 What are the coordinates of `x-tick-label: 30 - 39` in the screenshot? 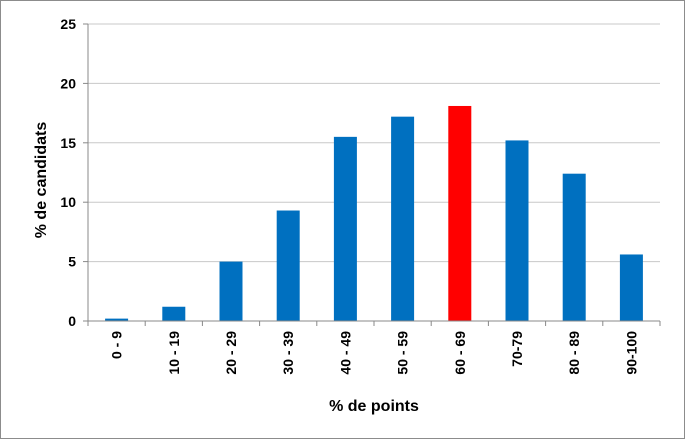 It's located at (288, 353).